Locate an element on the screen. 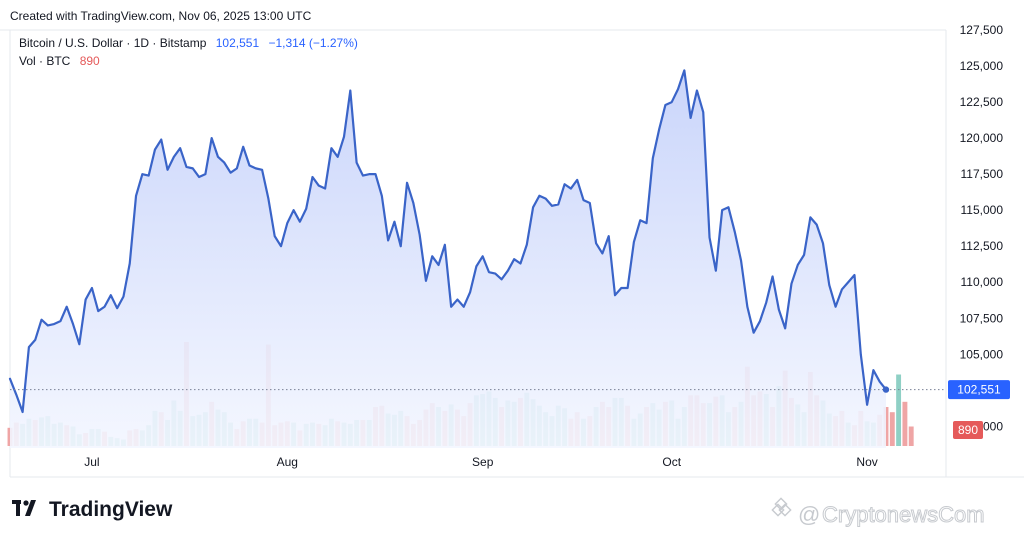 Image resolution: width=1024 pixels, height=539 pixels. volume-legend: Vol · BTC 890 is located at coordinates (59, 61).